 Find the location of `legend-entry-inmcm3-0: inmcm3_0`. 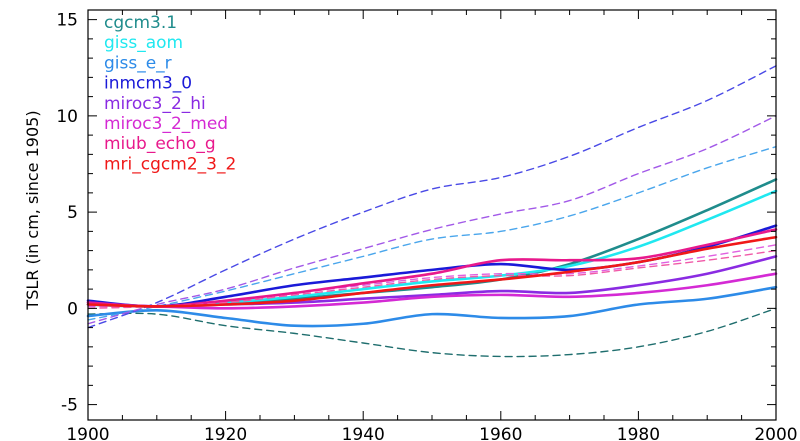

legend-entry-inmcm3-0: inmcm3_0 is located at coordinates (148, 84).